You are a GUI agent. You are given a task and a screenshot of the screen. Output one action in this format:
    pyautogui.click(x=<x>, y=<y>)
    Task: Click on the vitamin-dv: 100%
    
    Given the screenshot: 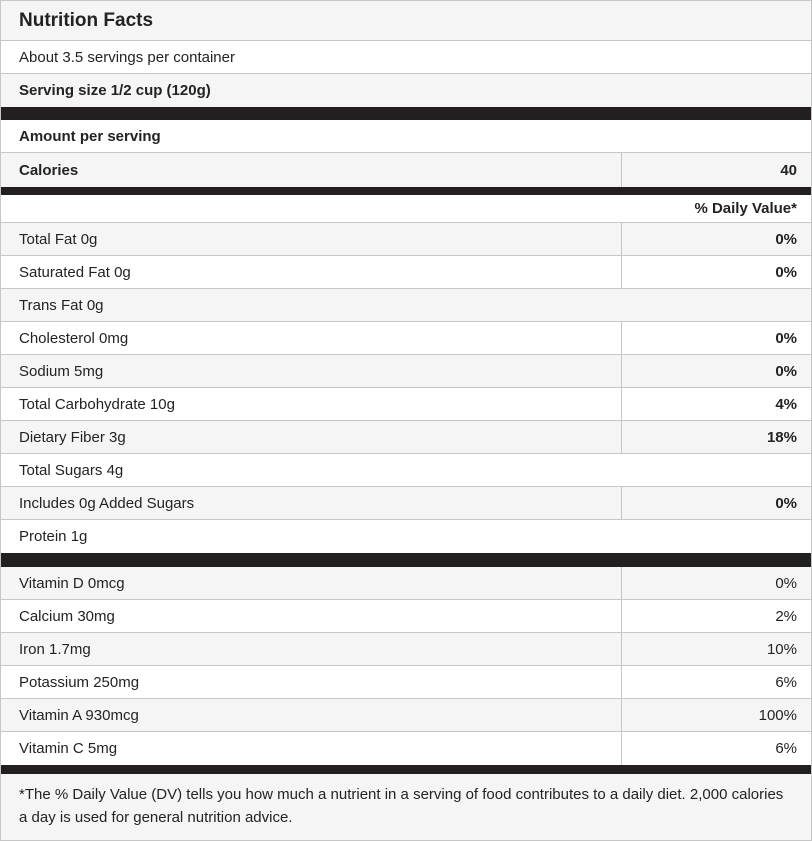 What is the action you would take?
    pyautogui.click(x=716, y=715)
    